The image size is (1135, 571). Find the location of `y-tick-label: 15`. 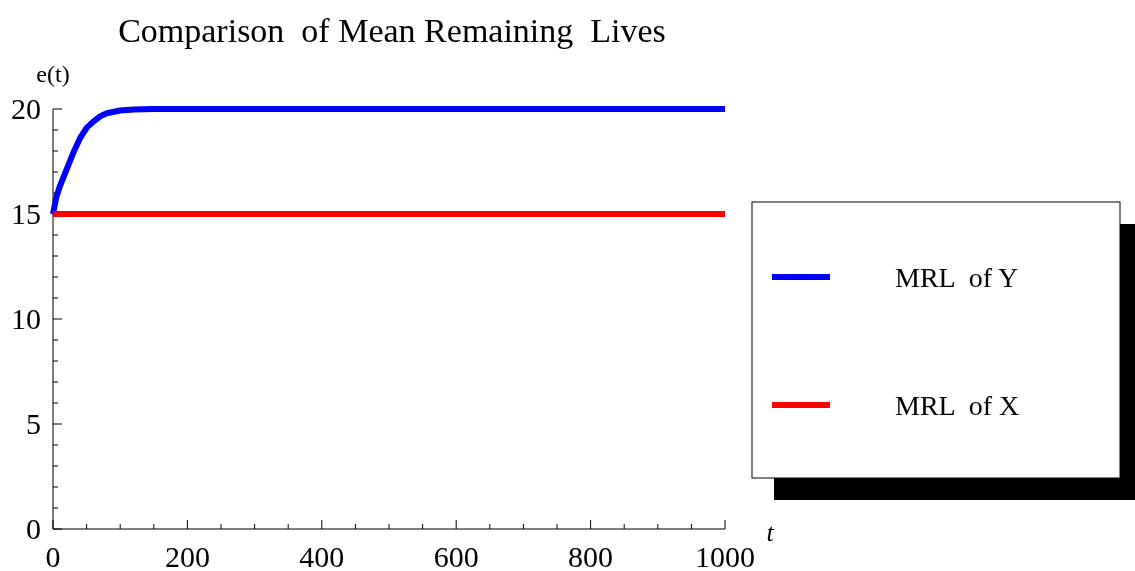

y-tick-label: 15 is located at coordinates (26, 213).